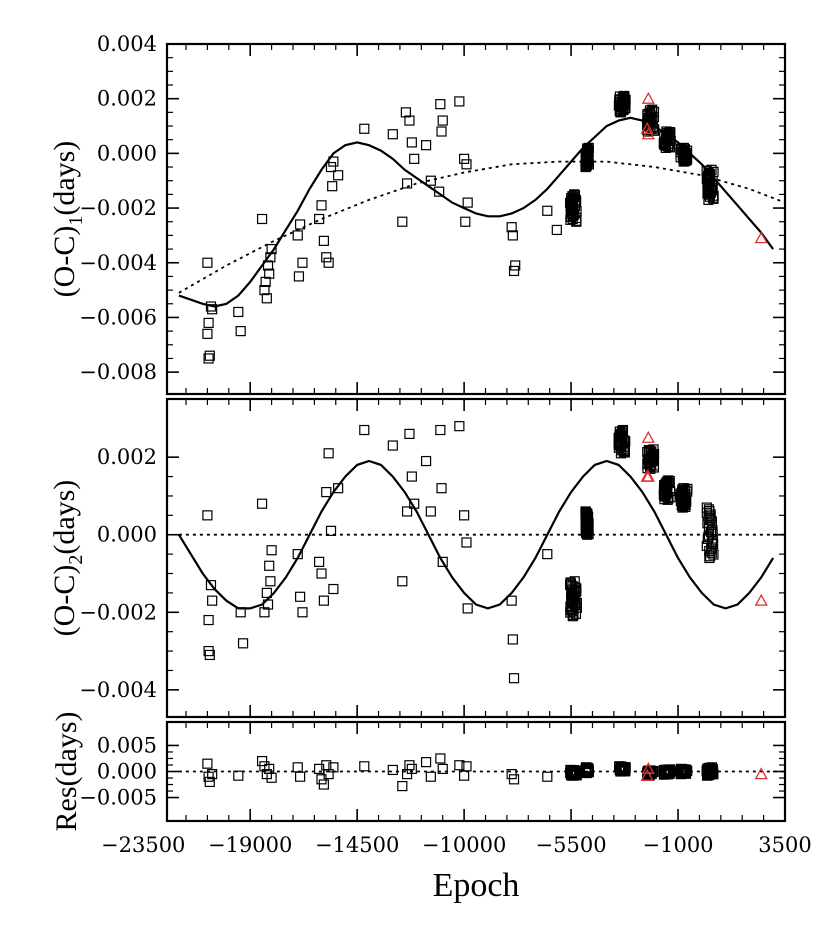 Image resolution: width=832 pixels, height=926 pixels. What do you see at coordinates (118, 317) in the screenshot?
I see `ytick-label: −0.006` at bounding box center [118, 317].